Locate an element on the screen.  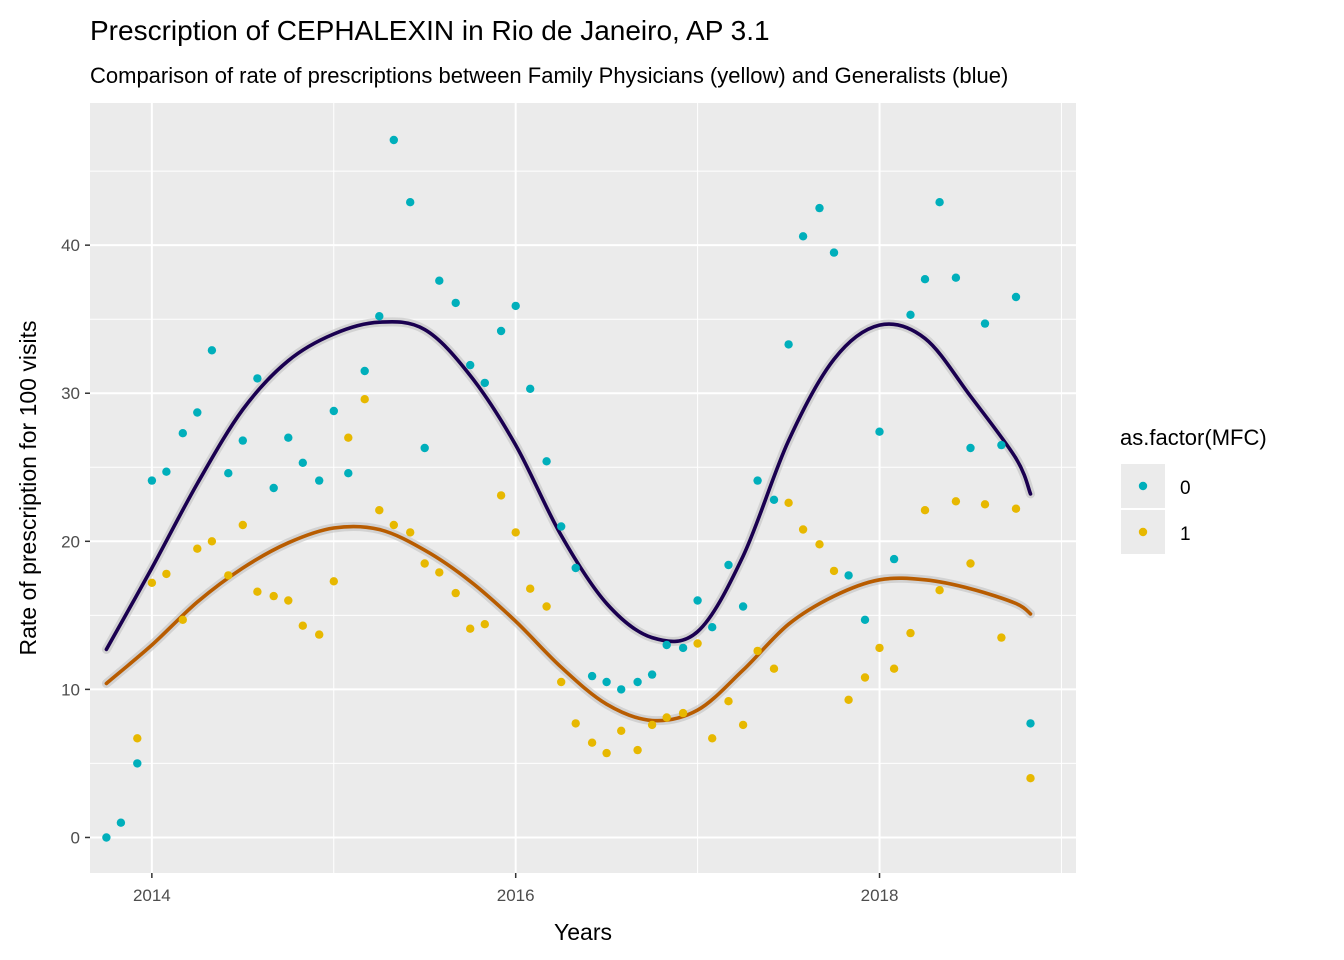
y-tick-label: 20 is located at coordinates (70, 541).